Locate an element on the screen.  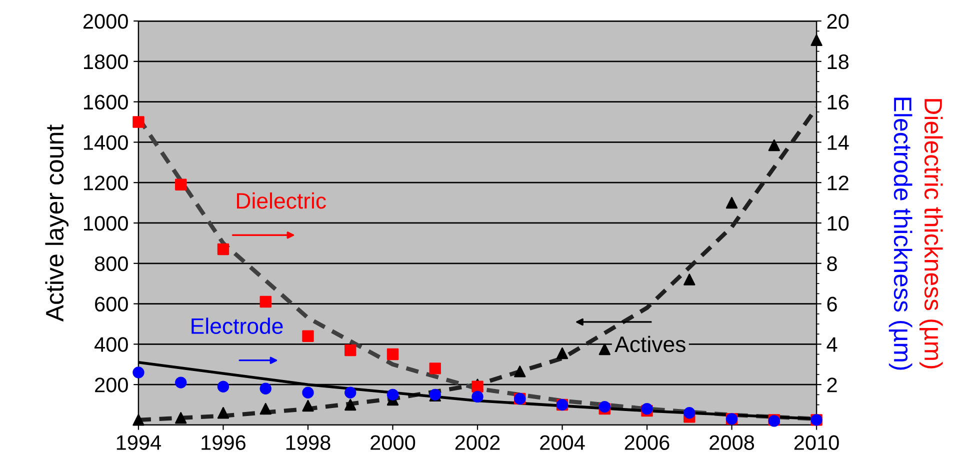
y-tick-label: 200 is located at coordinates (111, 385).